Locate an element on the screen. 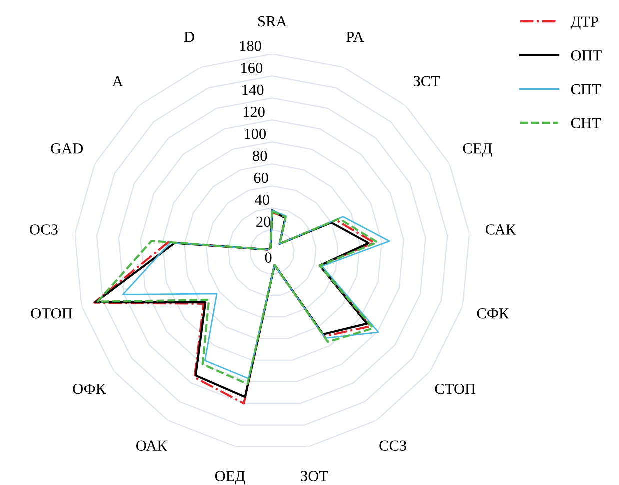 The height and width of the screenshot is (485, 619). spoke-label: ОСЗ is located at coordinates (44, 229).